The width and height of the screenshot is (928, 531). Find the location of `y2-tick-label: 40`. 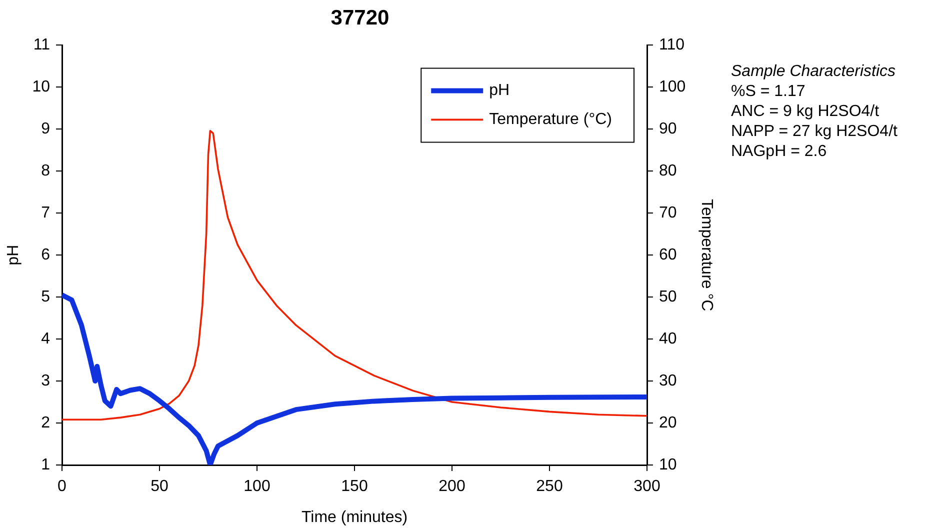

y2-tick-label: 40 is located at coordinates (668, 339).